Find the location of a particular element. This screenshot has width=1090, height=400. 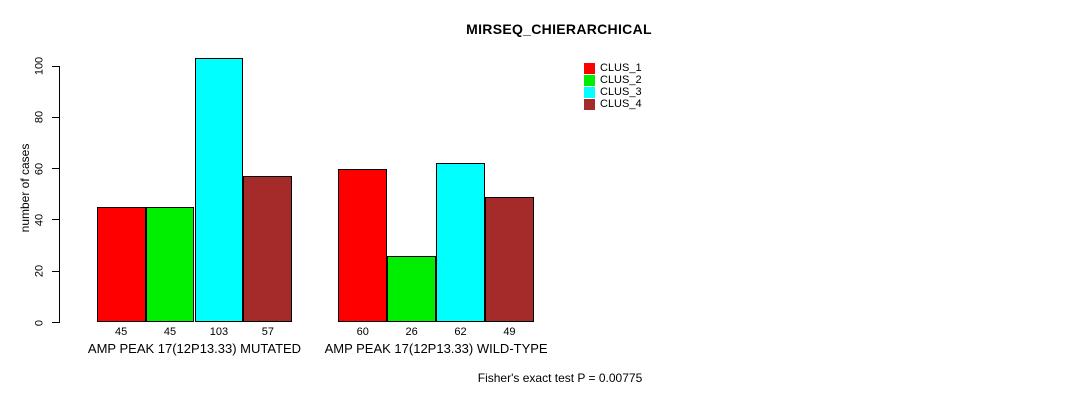

x-group-label: AMP PEAK 17(12P13.33) WILD-TYPE is located at coordinates (436, 348).